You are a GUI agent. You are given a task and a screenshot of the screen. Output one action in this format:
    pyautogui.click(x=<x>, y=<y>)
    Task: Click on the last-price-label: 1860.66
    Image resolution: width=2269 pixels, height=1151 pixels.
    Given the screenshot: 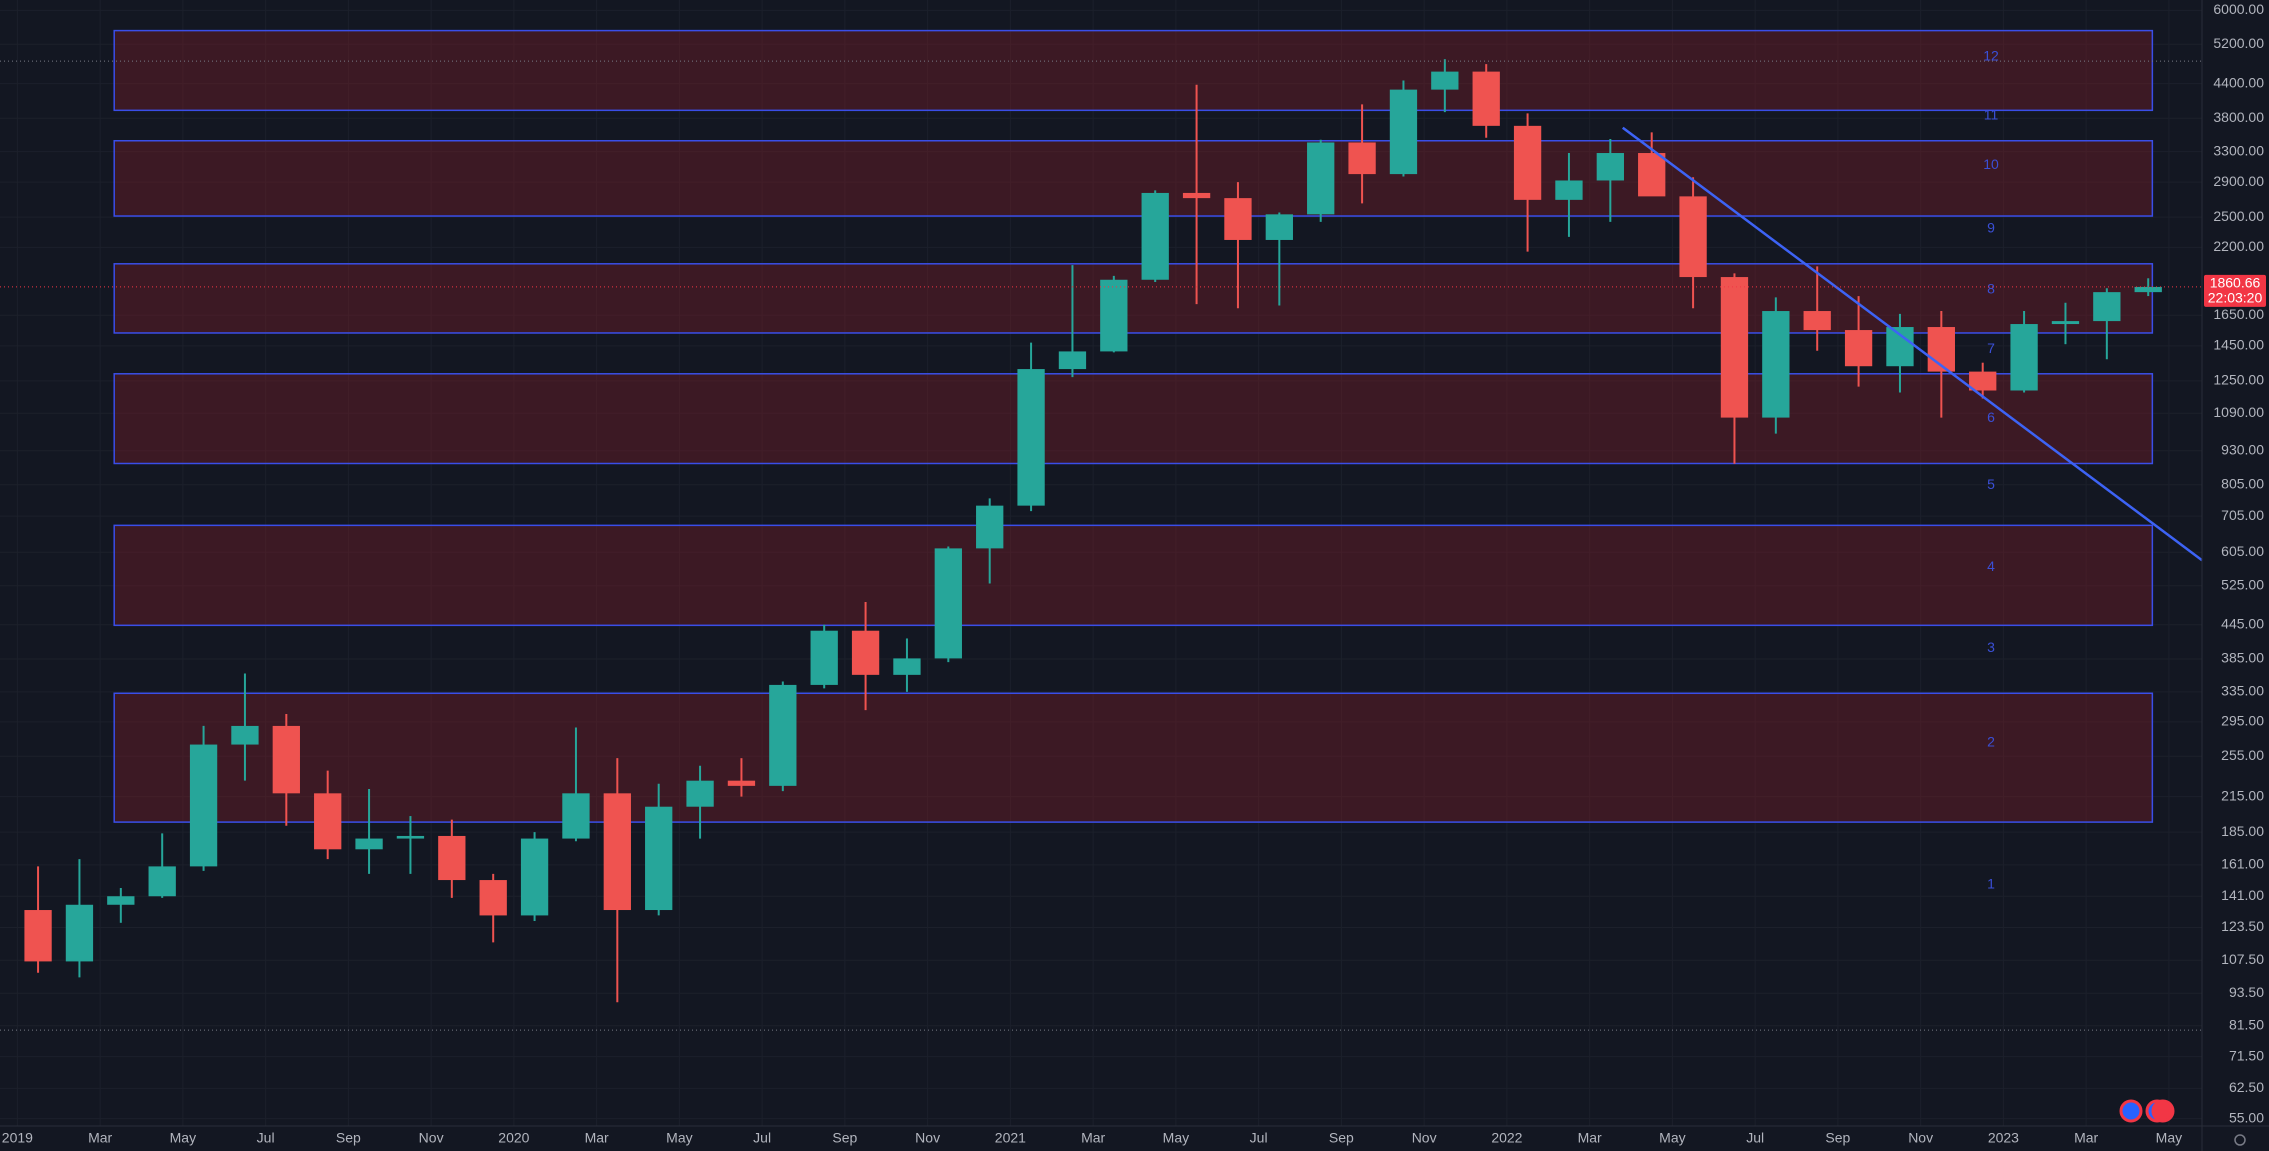 What is the action you would take?
    pyautogui.click(x=2235, y=283)
    